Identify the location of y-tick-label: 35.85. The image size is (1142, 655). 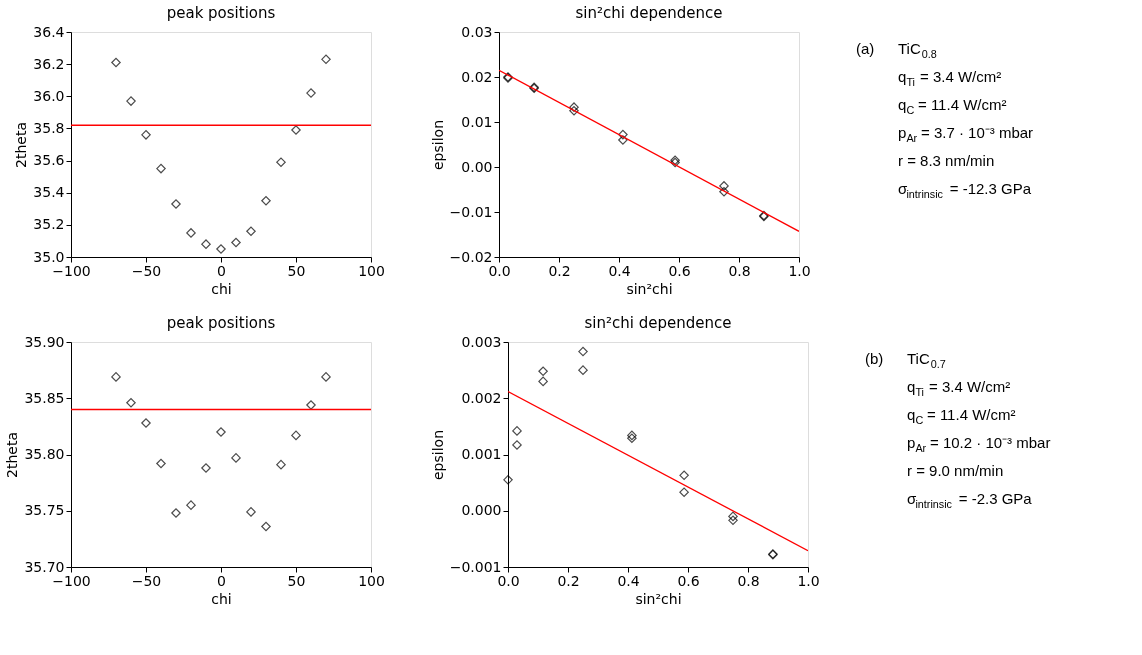
(44, 397).